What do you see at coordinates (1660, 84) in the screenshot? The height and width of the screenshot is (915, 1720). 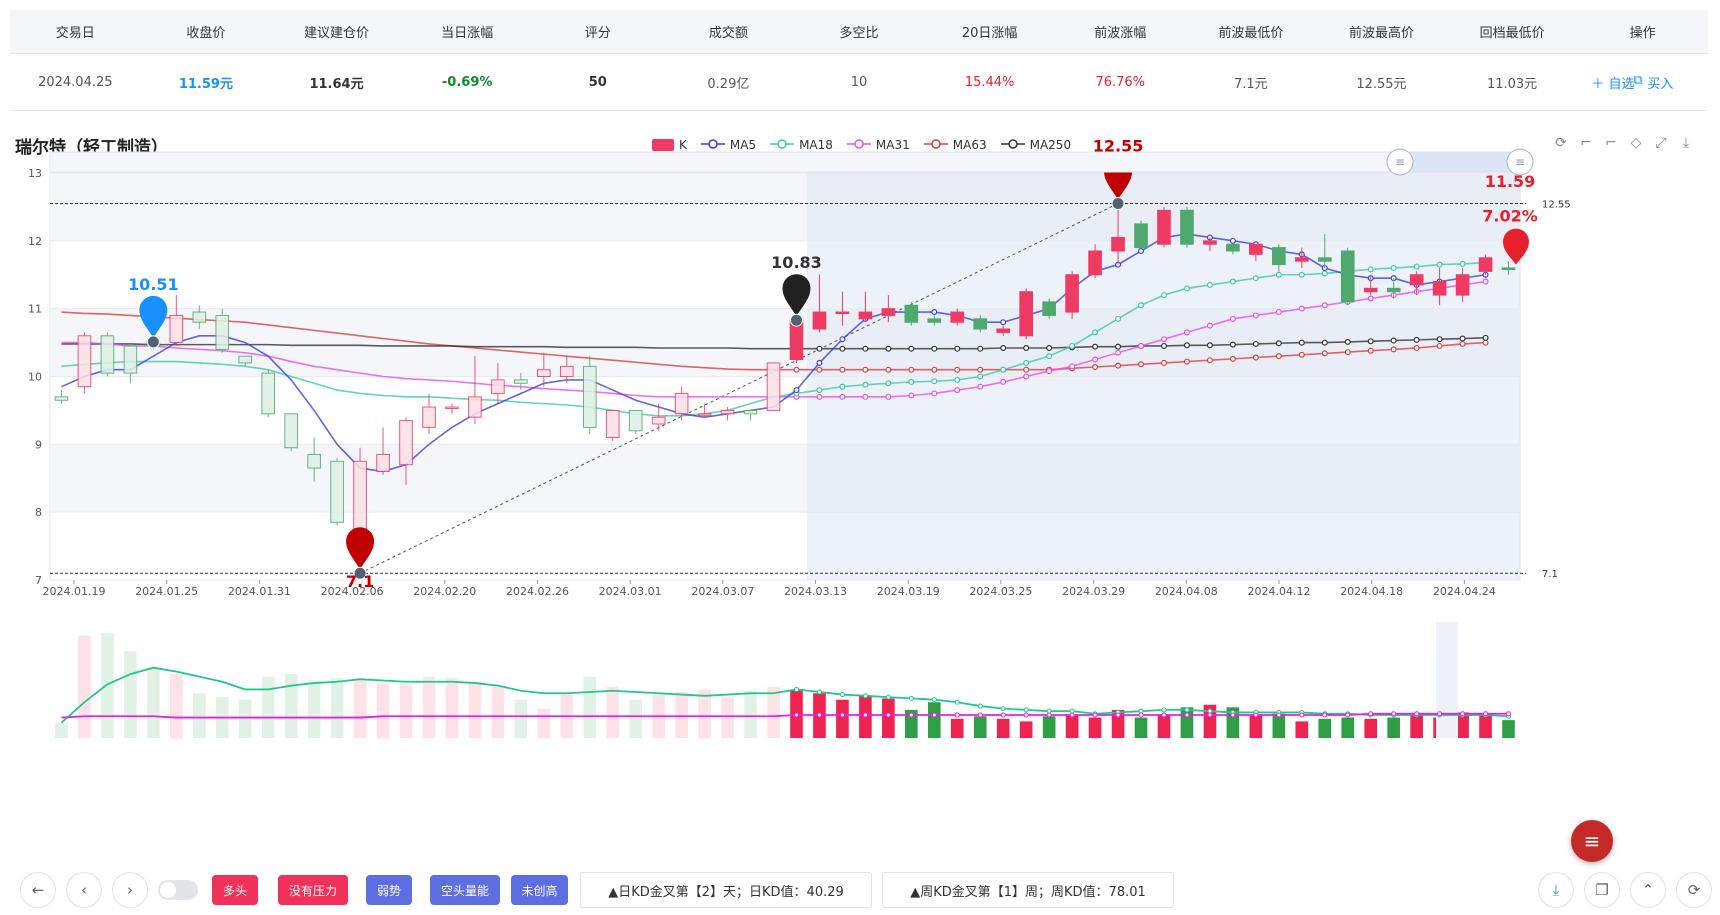 I see `buy-button: 买入` at bounding box center [1660, 84].